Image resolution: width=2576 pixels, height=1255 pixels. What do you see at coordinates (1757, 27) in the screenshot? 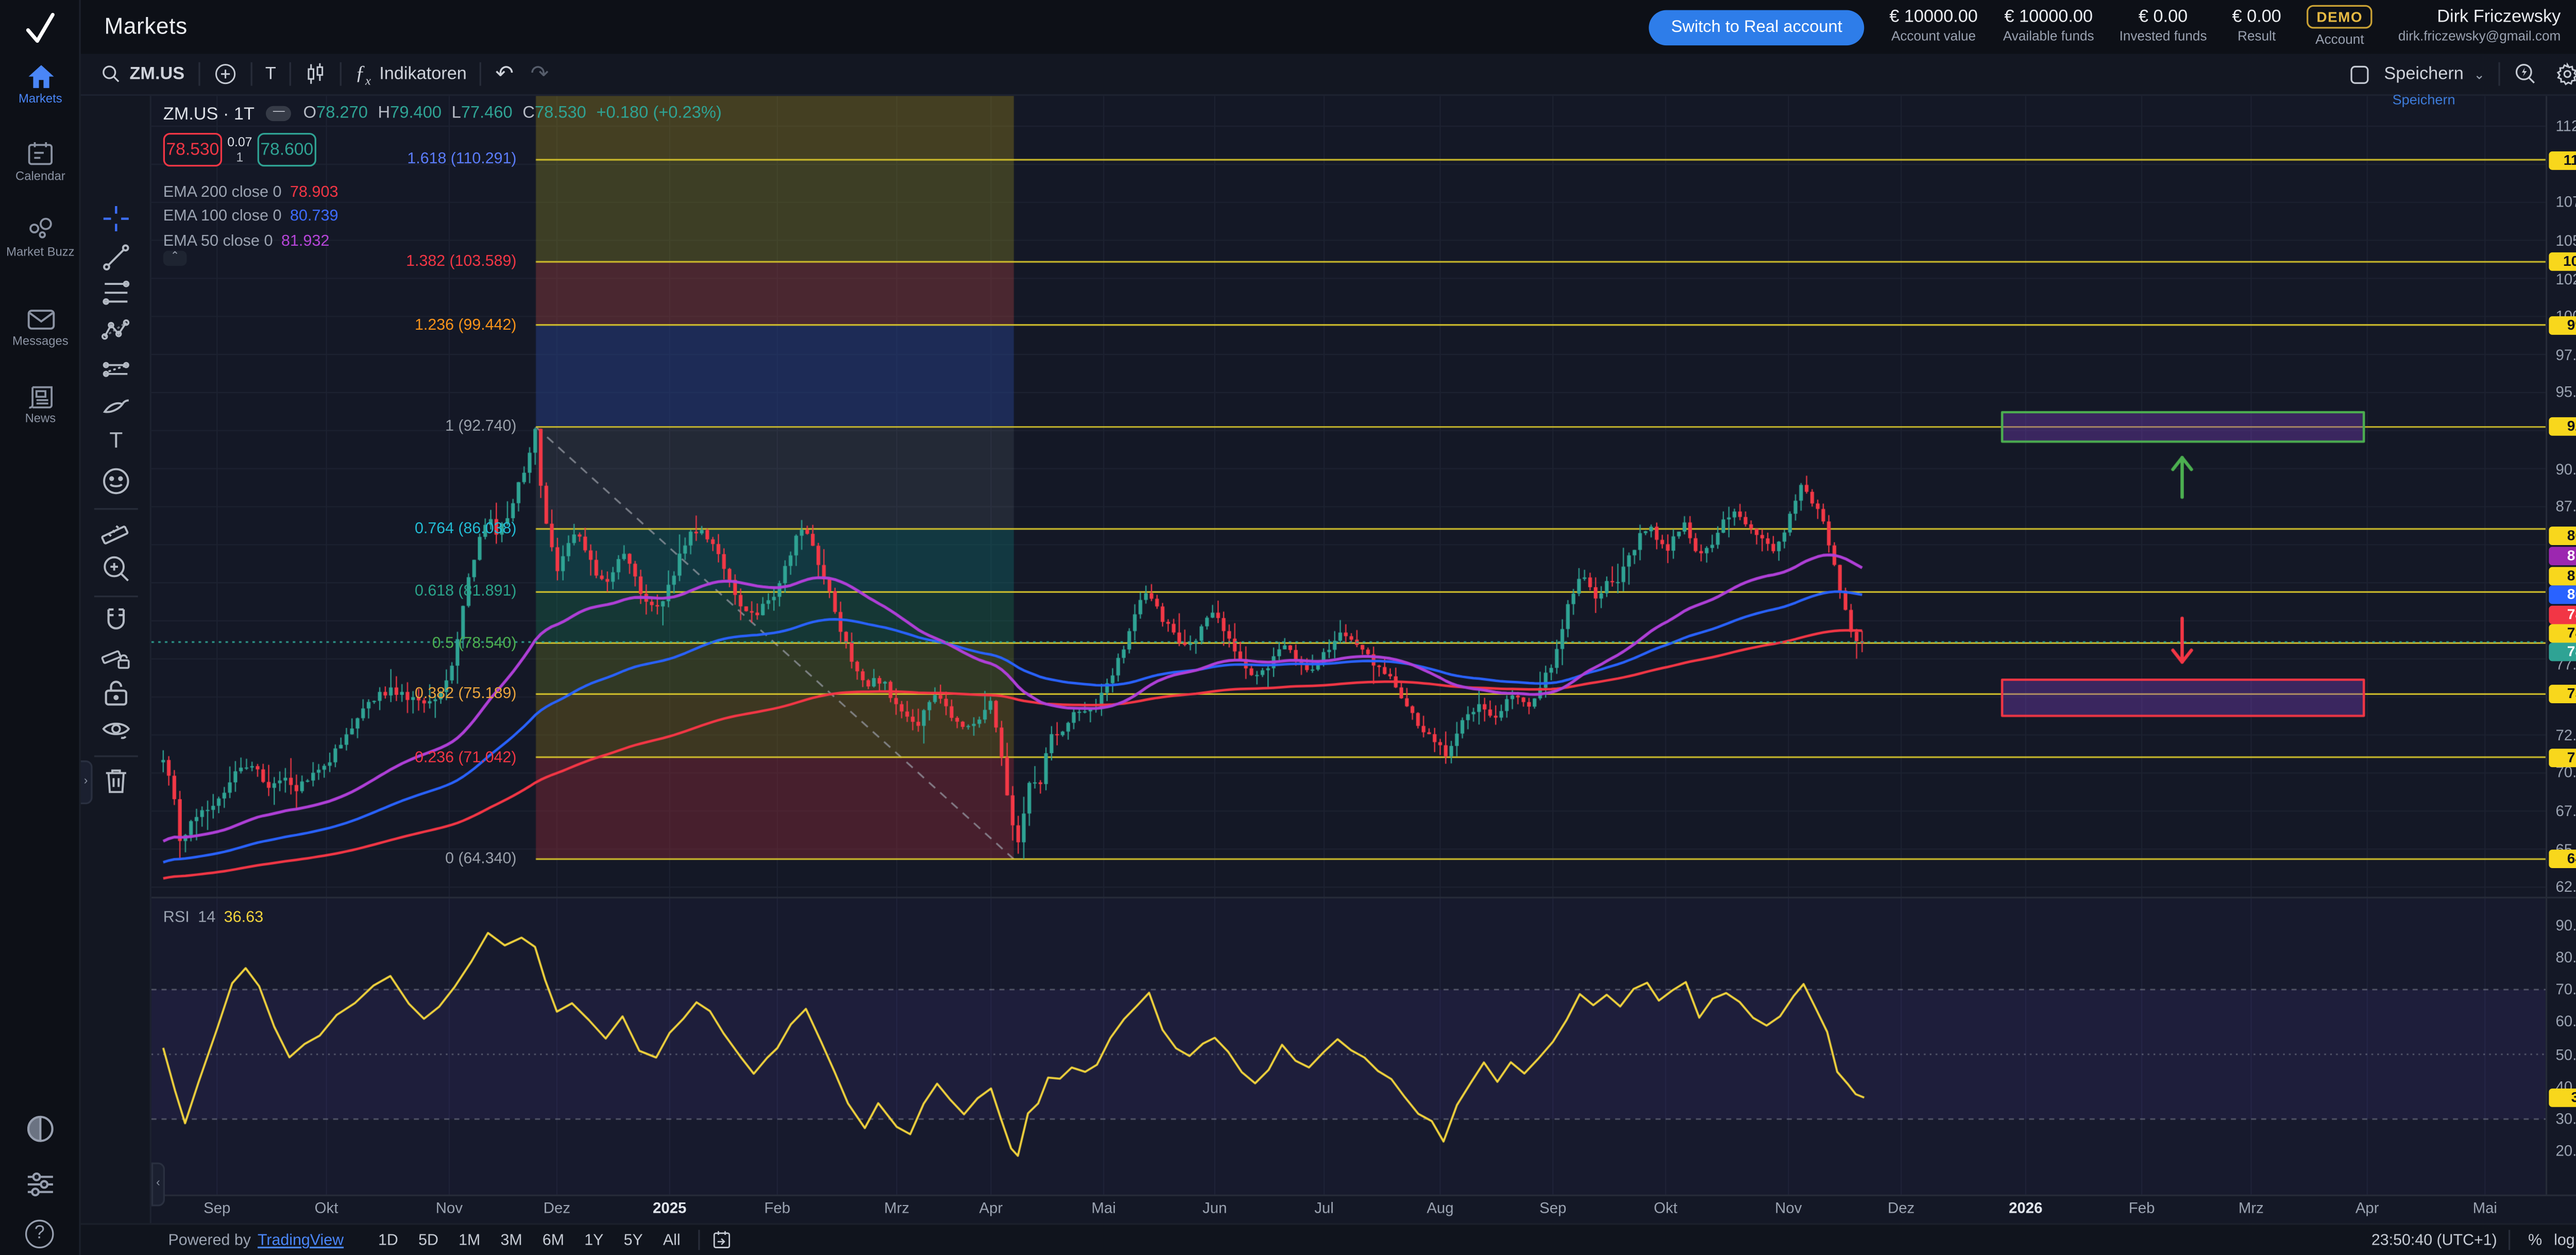
I see `switch-to-real-button: Switch to Real account` at bounding box center [1757, 27].